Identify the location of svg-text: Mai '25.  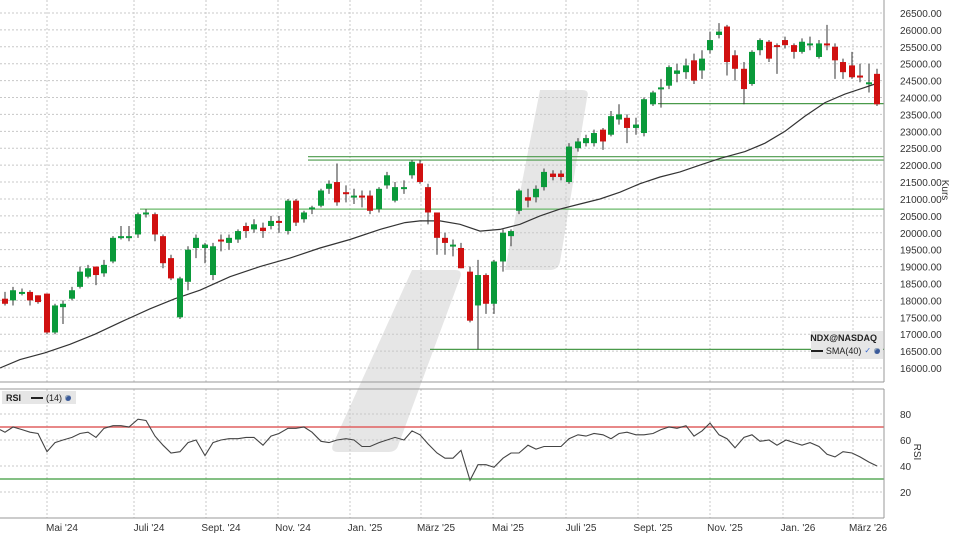
(508, 528).